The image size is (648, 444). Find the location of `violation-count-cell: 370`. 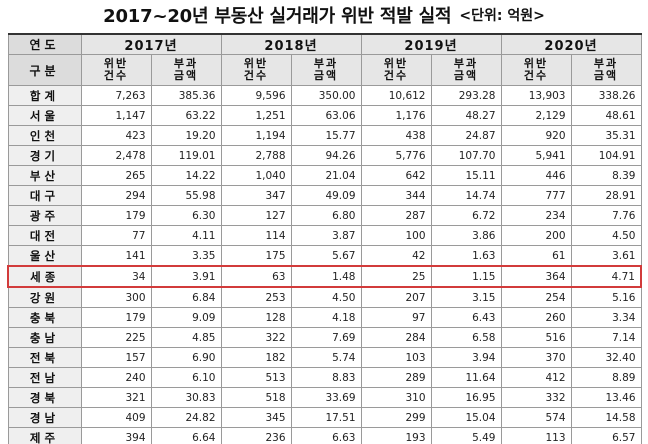

violation-count-cell: 370 is located at coordinates (536, 357).